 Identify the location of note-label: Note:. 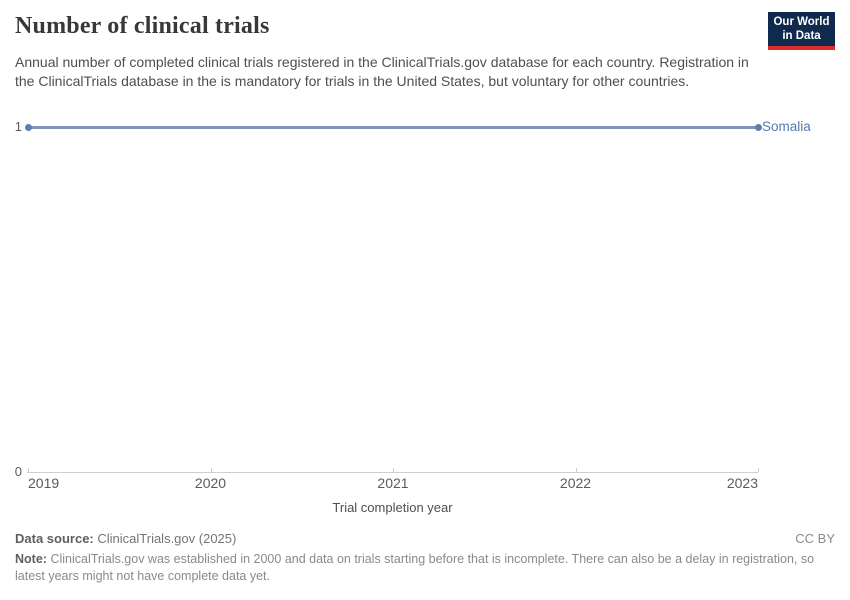
(31, 559).